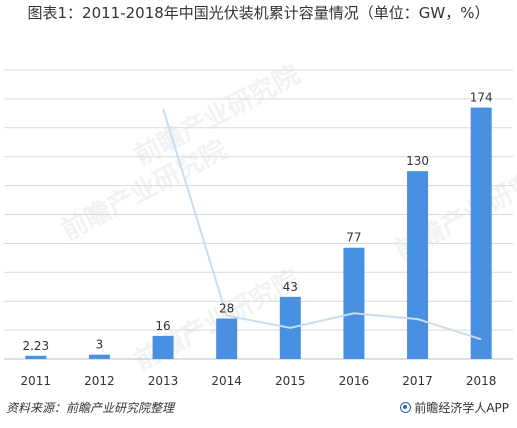 This screenshot has height=428, width=517. Describe the element at coordinates (258, 13) in the screenshot. I see `chart-title: 图表1：2011-2018年中国光伏装机累计容量情况（单位：GW，%）` at that location.